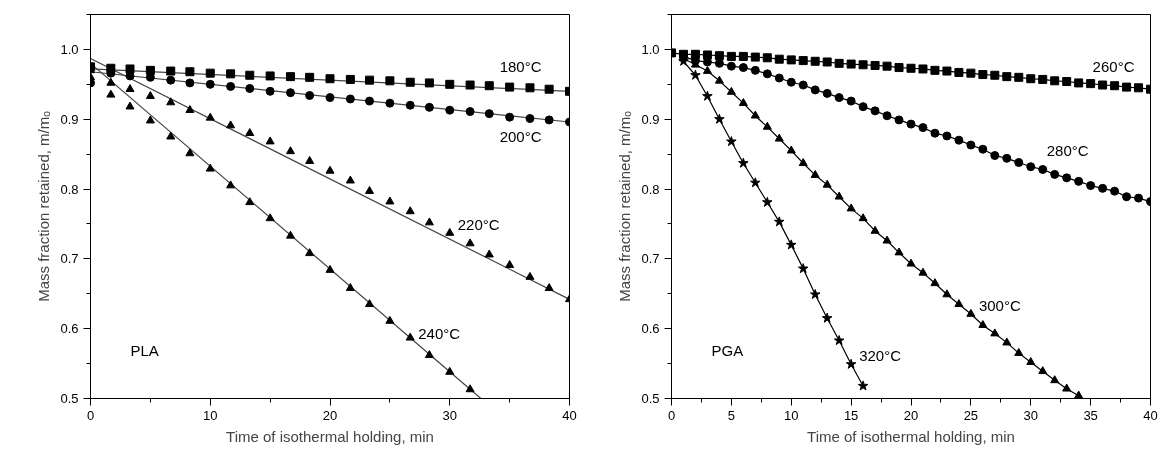  What do you see at coordinates (880, 356) in the screenshot?
I see `series-label: 320°C` at bounding box center [880, 356].